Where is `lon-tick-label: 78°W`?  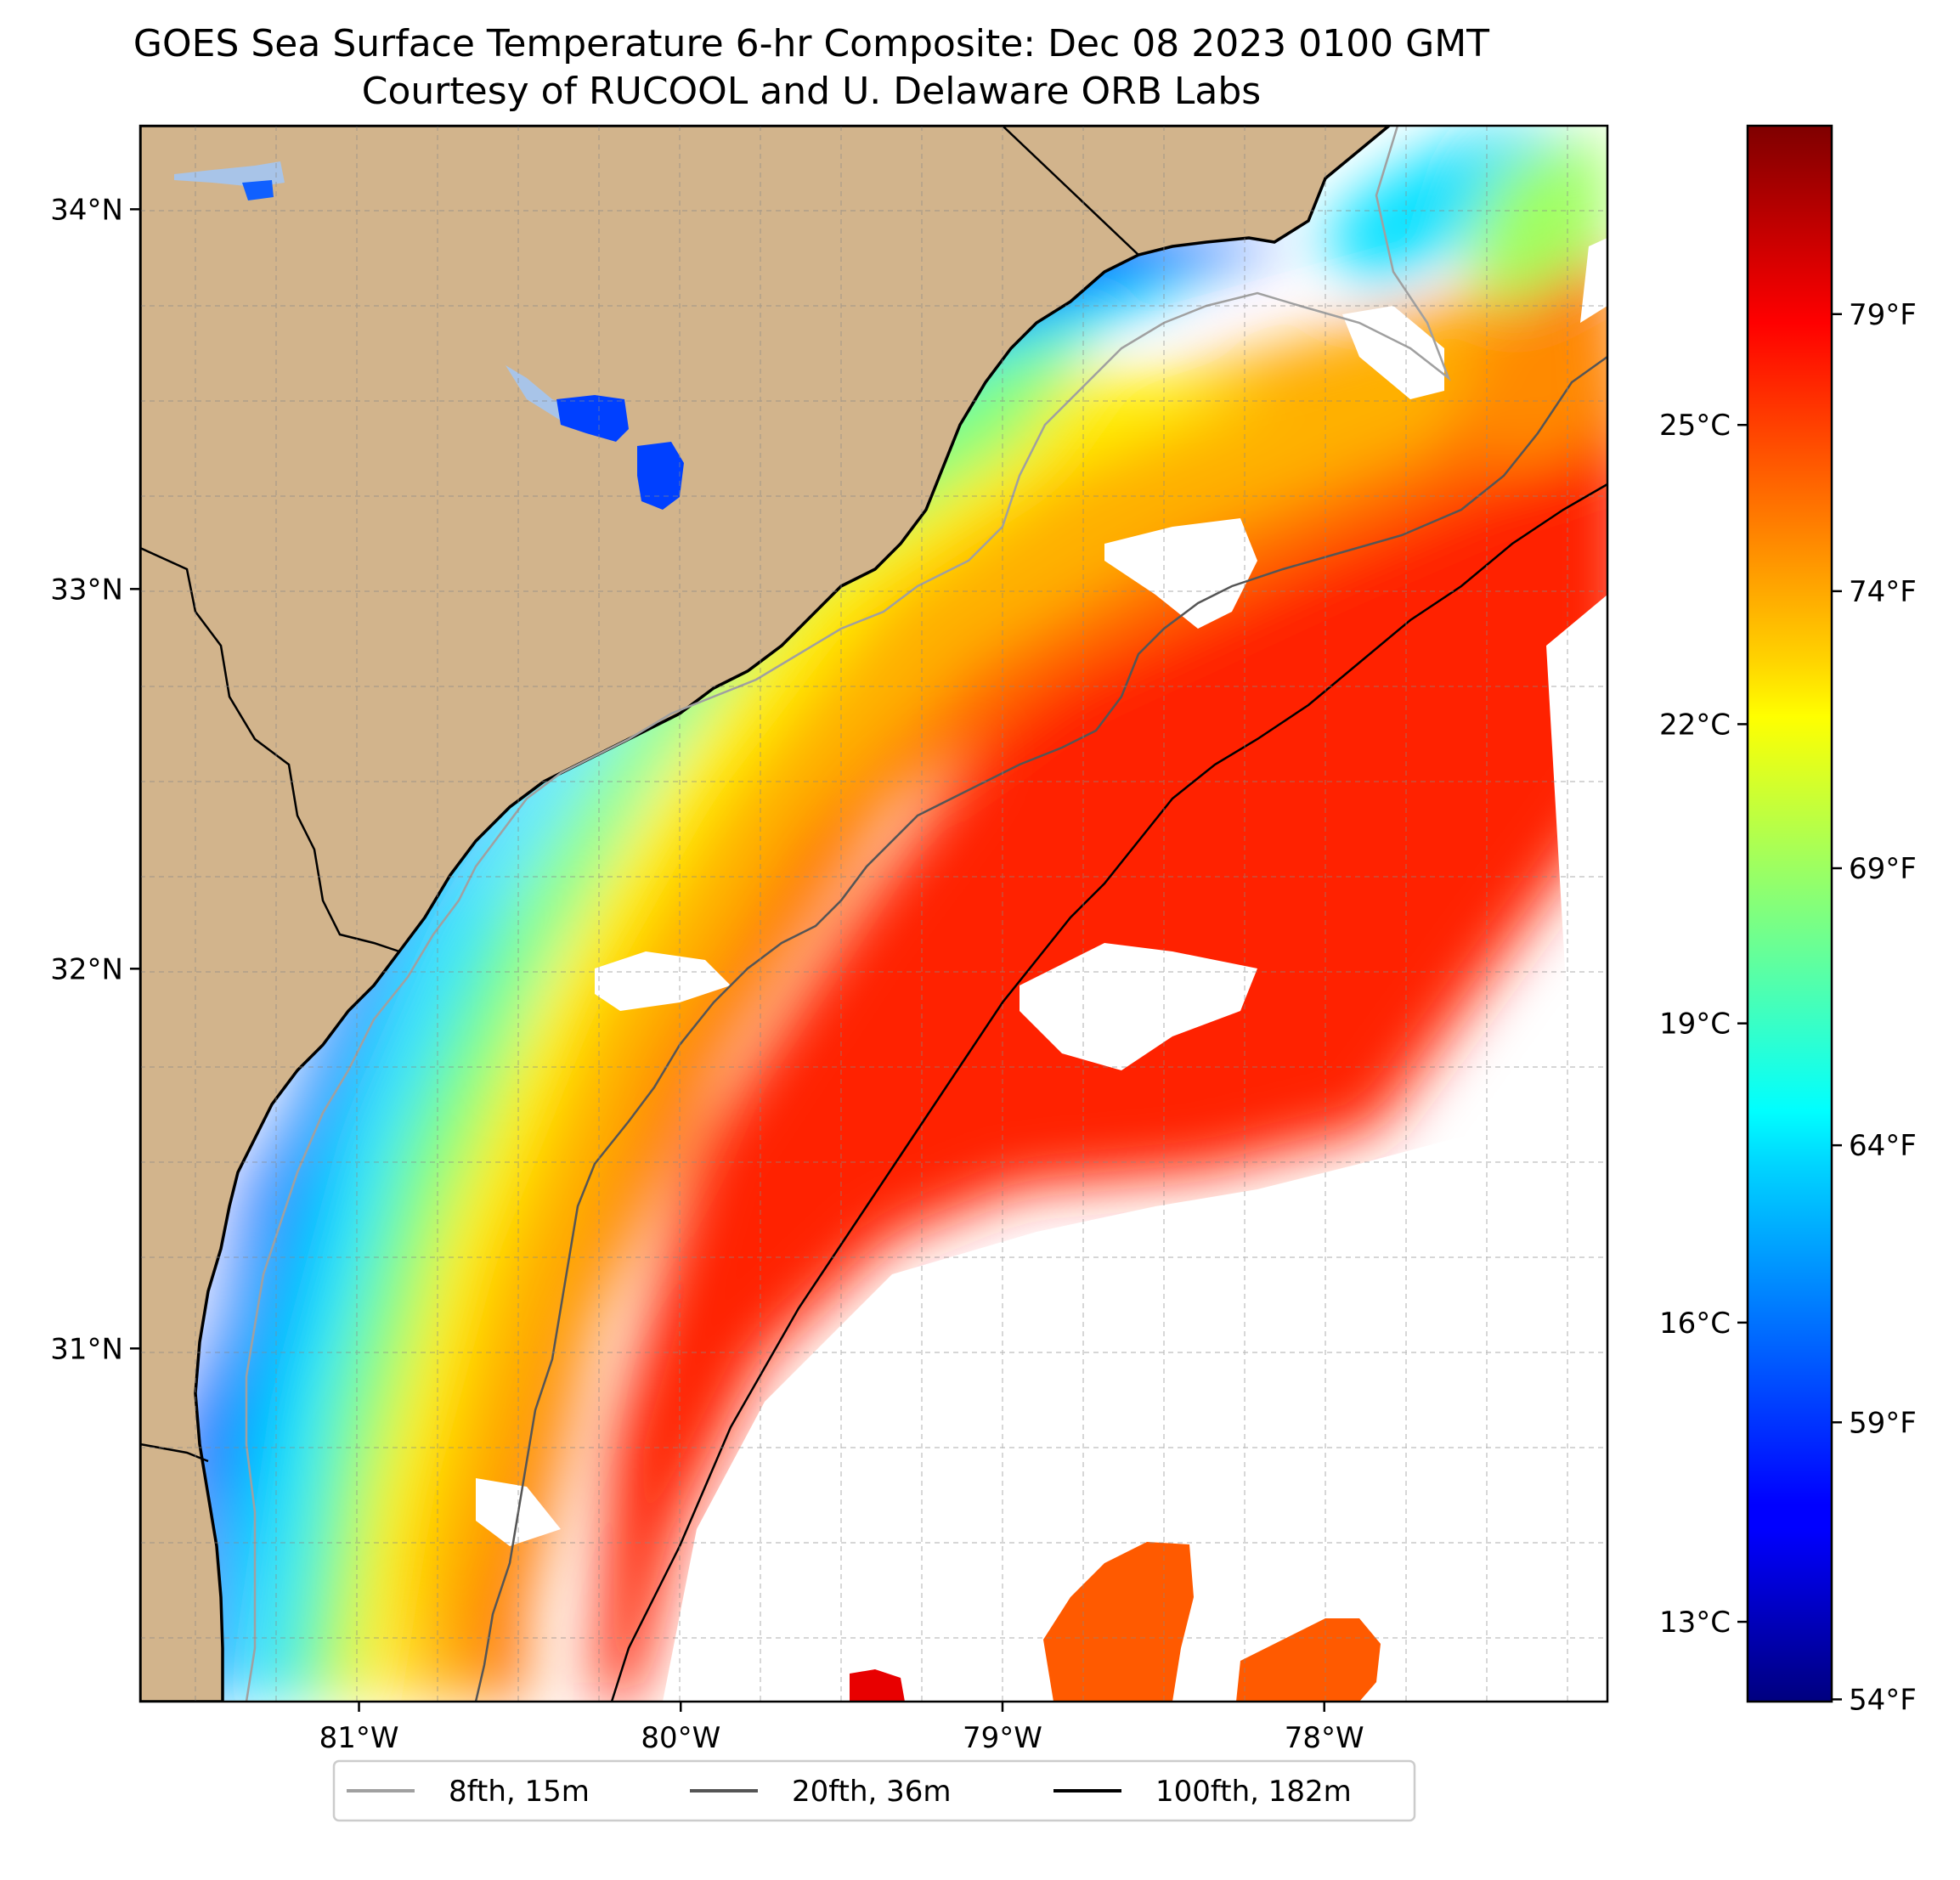
lon-tick-label: 78°W is located at coordinates (1325, 1738).